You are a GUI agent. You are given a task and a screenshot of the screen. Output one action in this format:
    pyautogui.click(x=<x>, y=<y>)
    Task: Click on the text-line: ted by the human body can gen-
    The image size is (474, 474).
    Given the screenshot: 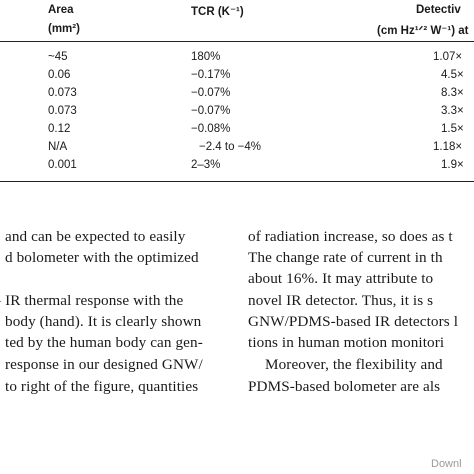 What is the action you would take?
    pyautogui.click(x=104, y=342)
    